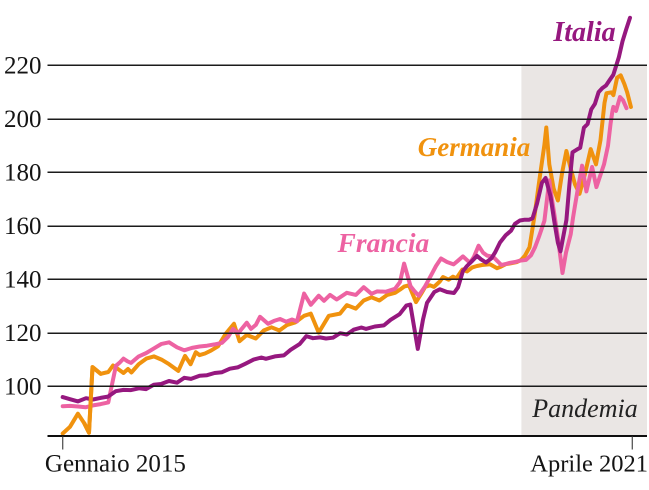 The width and height of the screenshot is (649, 490). Describe the element at coordinates (115, 464) in the screenshot. I see `svg-text: Gennaio 2015` at that location.